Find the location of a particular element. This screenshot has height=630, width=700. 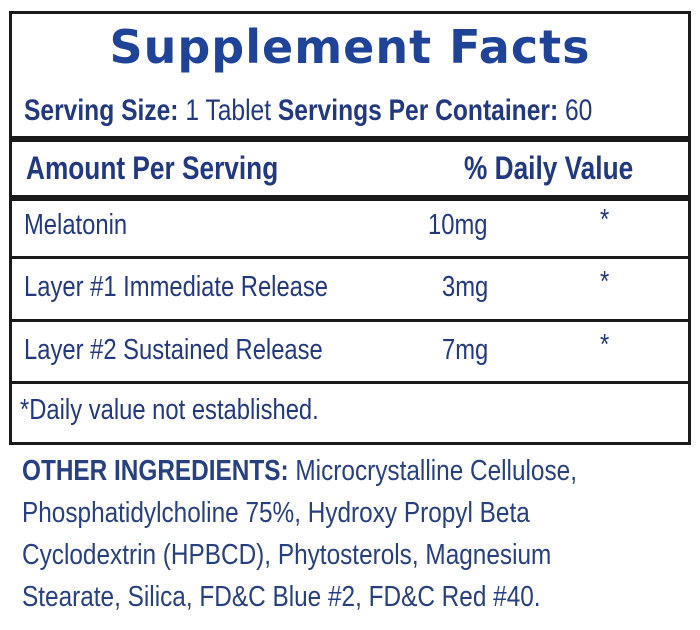

servings-per-container-label: Servings Per Container: is located at coordinates (418, 110).